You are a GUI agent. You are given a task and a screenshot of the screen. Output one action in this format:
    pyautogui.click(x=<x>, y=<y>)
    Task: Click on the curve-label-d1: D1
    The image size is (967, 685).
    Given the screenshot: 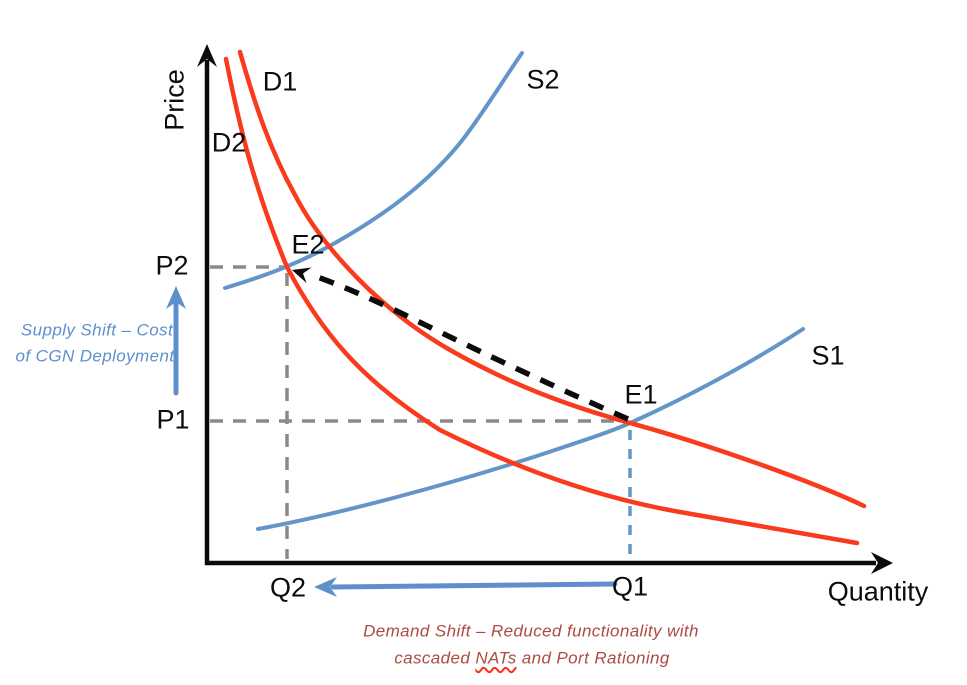 What is the action you would take?
    pyautogui.click(x=280, y=81)
    